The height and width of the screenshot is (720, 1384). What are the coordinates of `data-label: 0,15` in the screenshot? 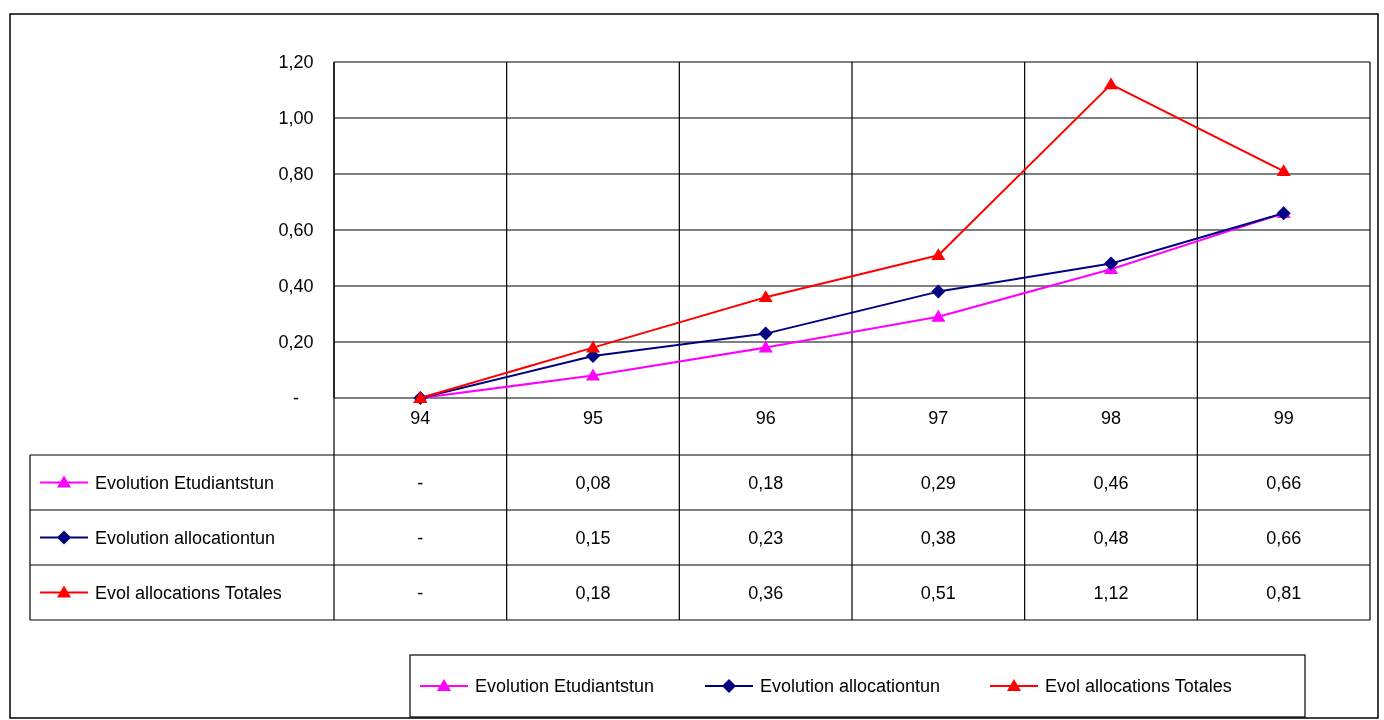 It's located at (593, 537).